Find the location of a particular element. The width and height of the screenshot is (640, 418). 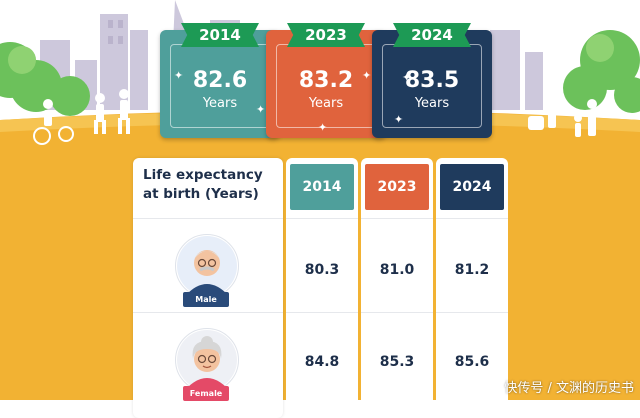

male-tag: Male is located at coordinates (206, 299).